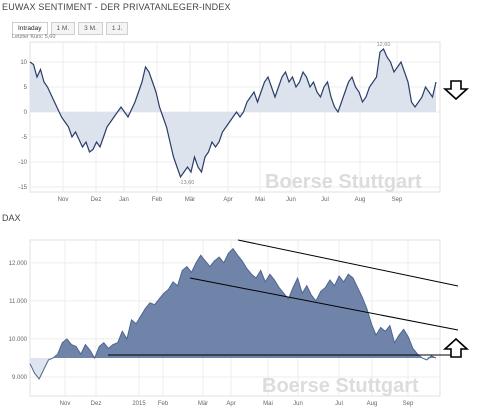  What do you see at coordinates (187, 183) in the screenshot?
I see `sentiment-min-label: -13,60` at bounding box center [187, 183].